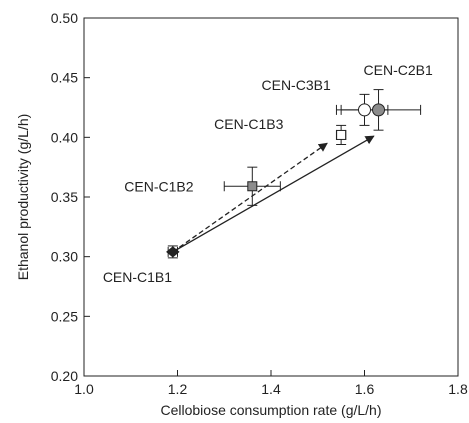 This screenshot has height=423, width=469. What do you see at coordinates (64, 78) in the screenshot?
I see `y-tick-label: 0.45` at bounding box center [64, 78].